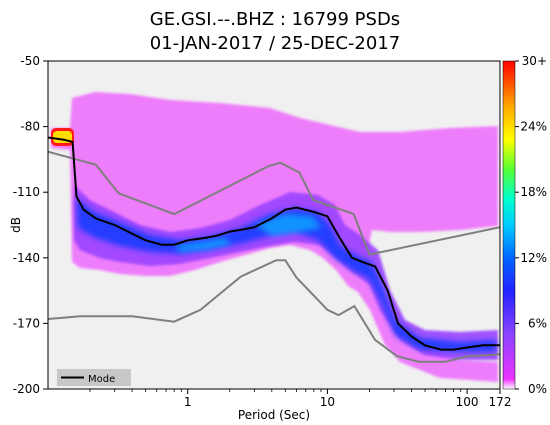  What do you see at coordinates (275, 19) in the screenshot?
I see `chart-title-line1: GE.GSI.--.BHZ : 16799 PSDs` at bounding box center [275, 19].